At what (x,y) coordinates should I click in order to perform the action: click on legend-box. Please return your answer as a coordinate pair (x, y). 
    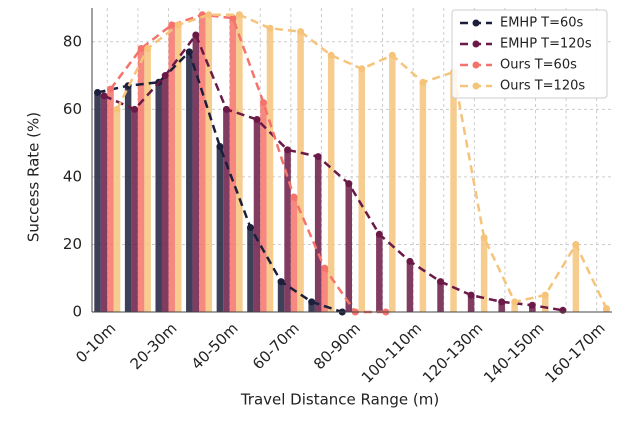
    Looking at the image, I should click on (529, 54).